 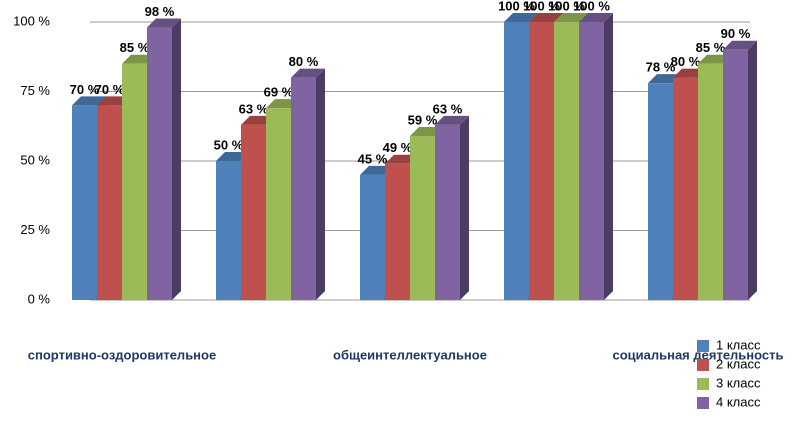 What do you see at coordinates (31, 20) in the screenshot?
I see `y-tick-label: 100 %` at bounding box center [31, 20].